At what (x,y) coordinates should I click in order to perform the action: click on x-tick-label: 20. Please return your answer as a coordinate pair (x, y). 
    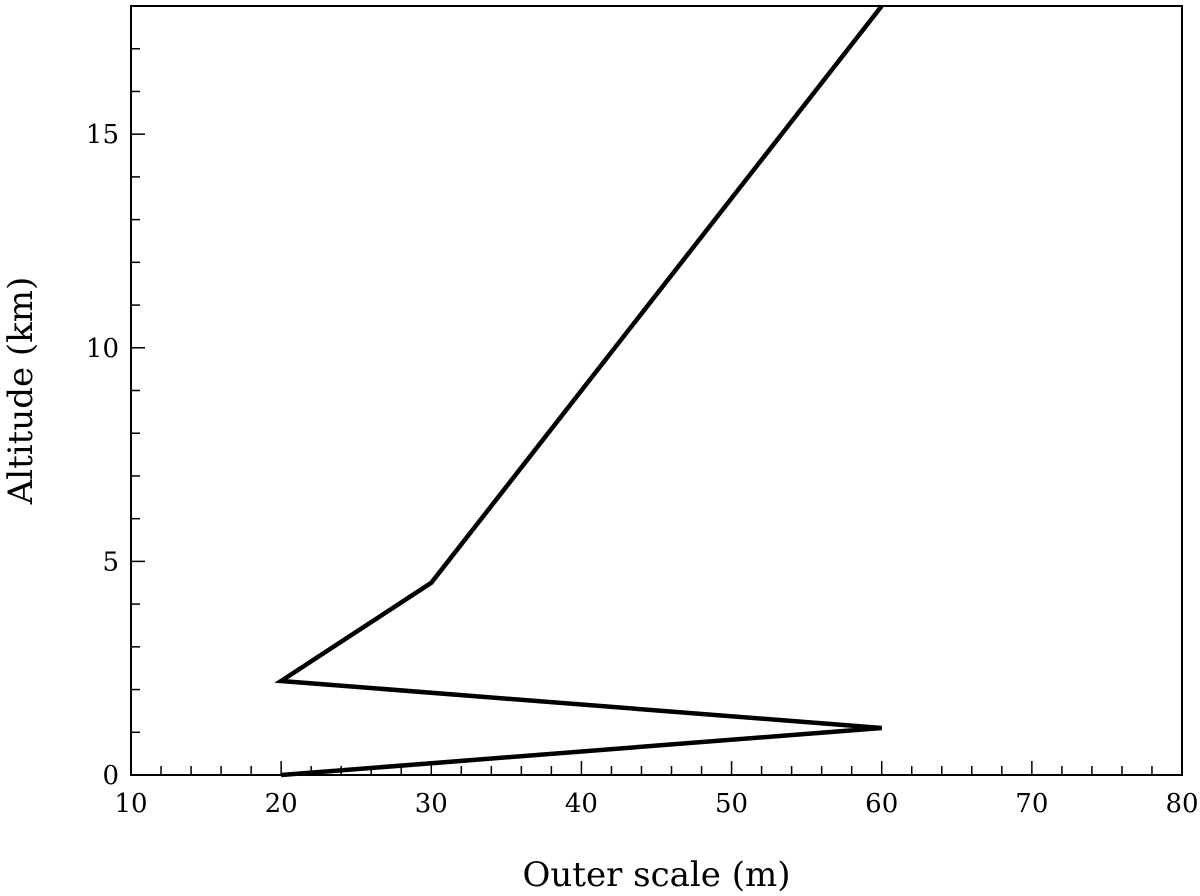
    Looking at the image, I should click on (281, 804).